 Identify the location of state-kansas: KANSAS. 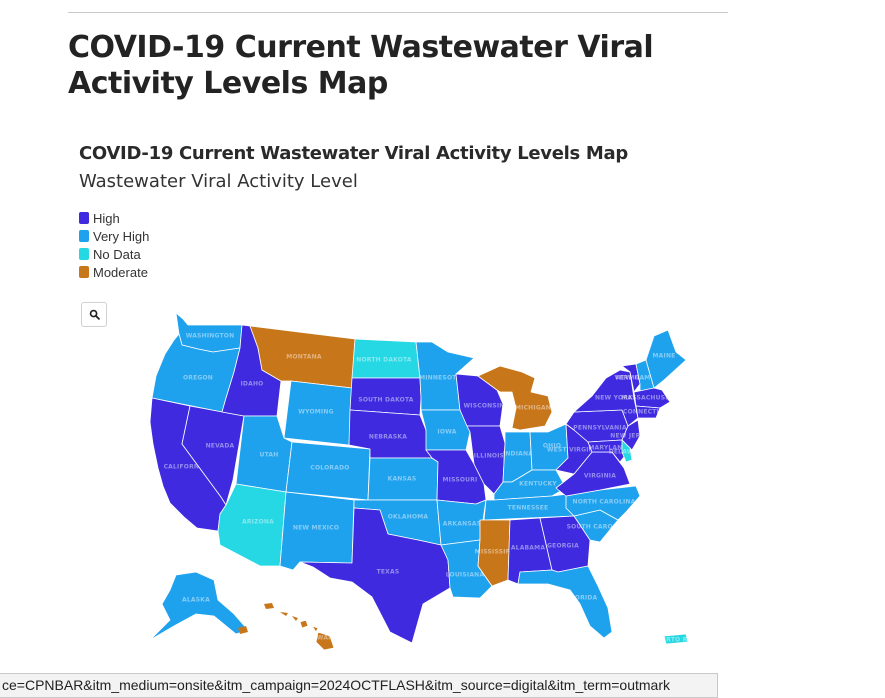
(403, 479).